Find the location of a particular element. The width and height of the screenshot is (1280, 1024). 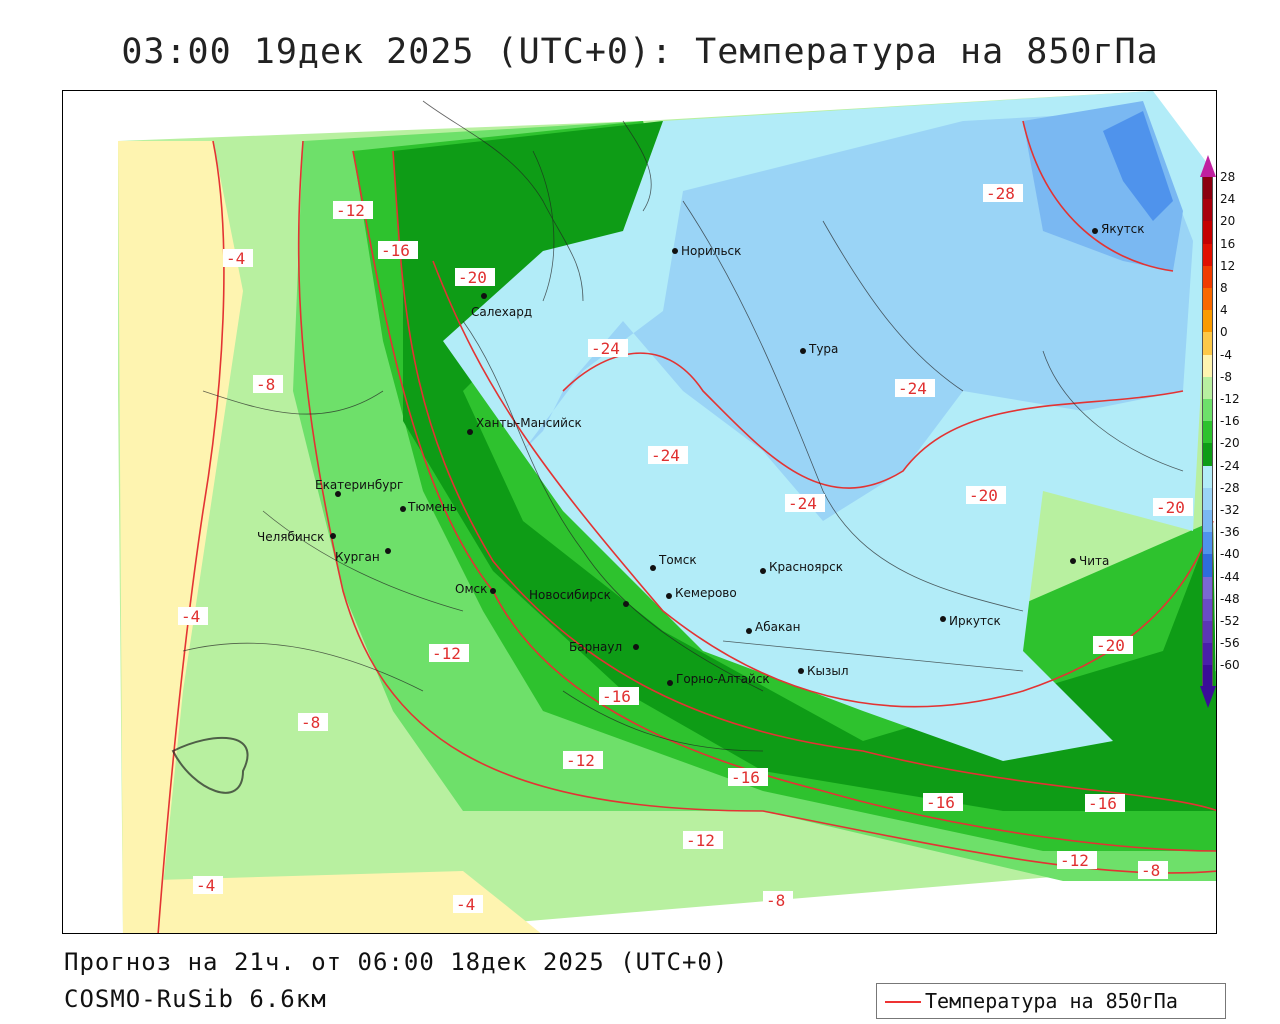

city-omsk: Омск is located at coordinates (475, 589).